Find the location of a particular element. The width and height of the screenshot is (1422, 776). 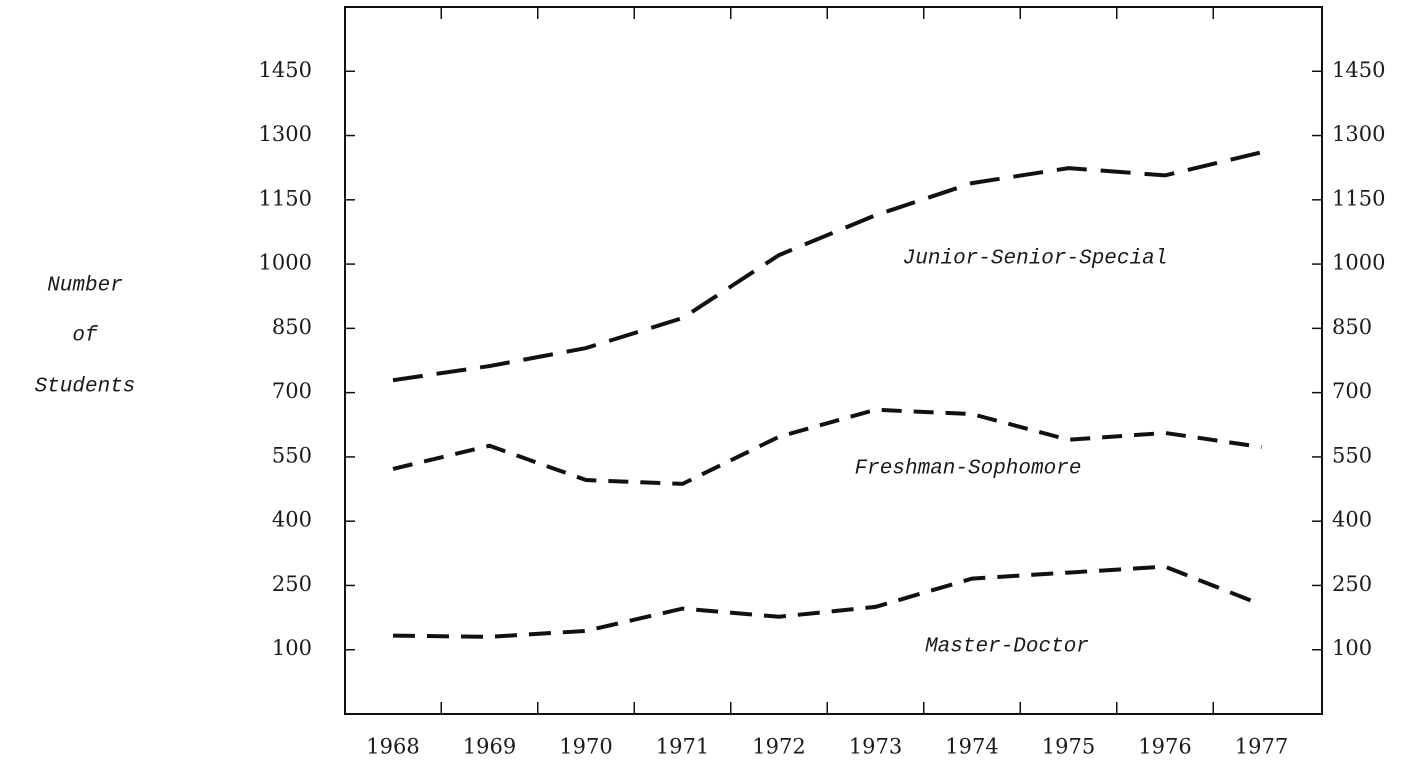

y-tick-label: 100 is located at coordinates (292, 648).